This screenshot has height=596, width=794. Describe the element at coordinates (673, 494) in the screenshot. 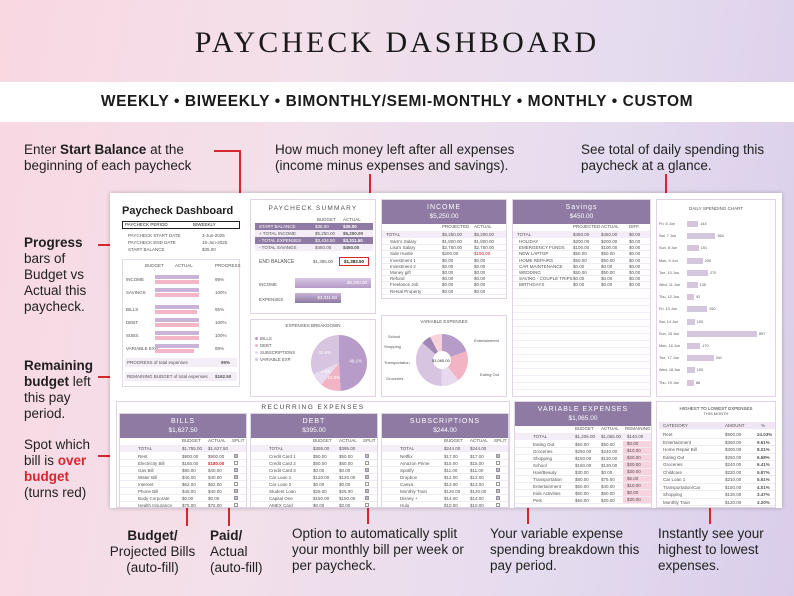

I see `row-category: Shopping` at that location.